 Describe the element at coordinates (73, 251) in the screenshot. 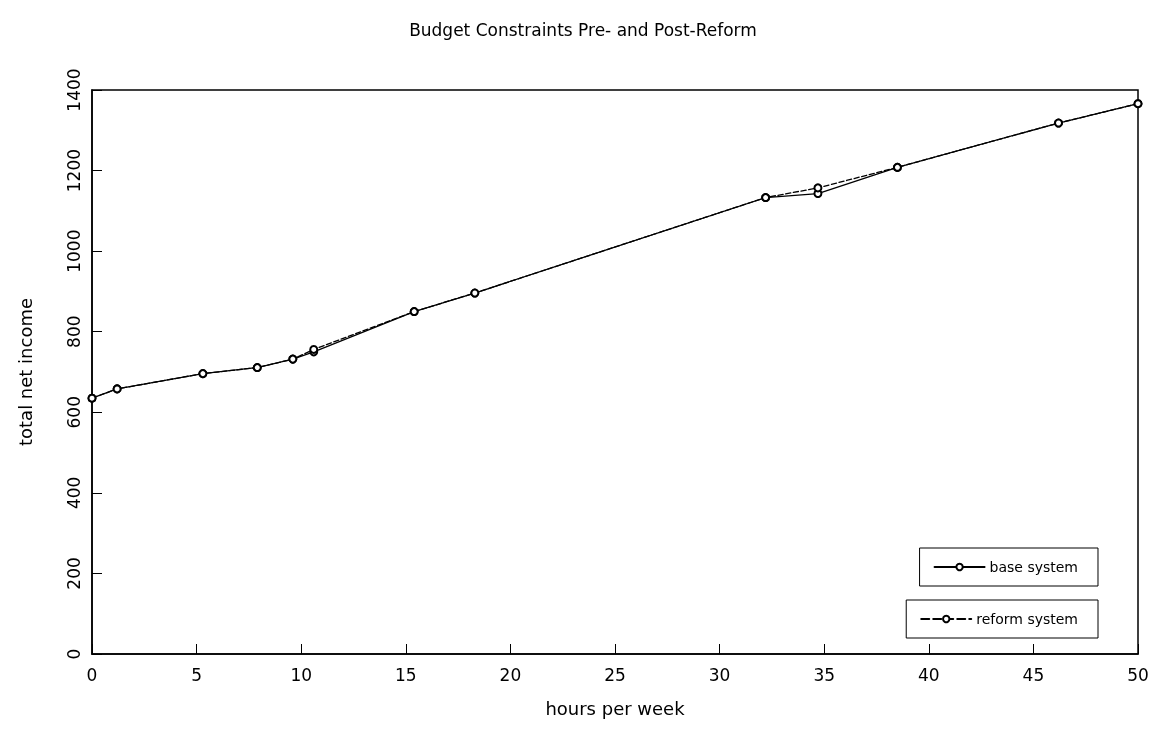

I see `y-tick-label: 1000` at that location.